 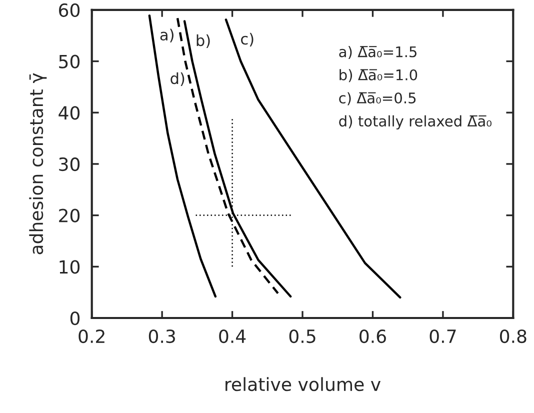 What do you see at coordinates (302, 336) in the screenshot?
I see `x-tick-label: 0.5` at bounding box center [302, 336].